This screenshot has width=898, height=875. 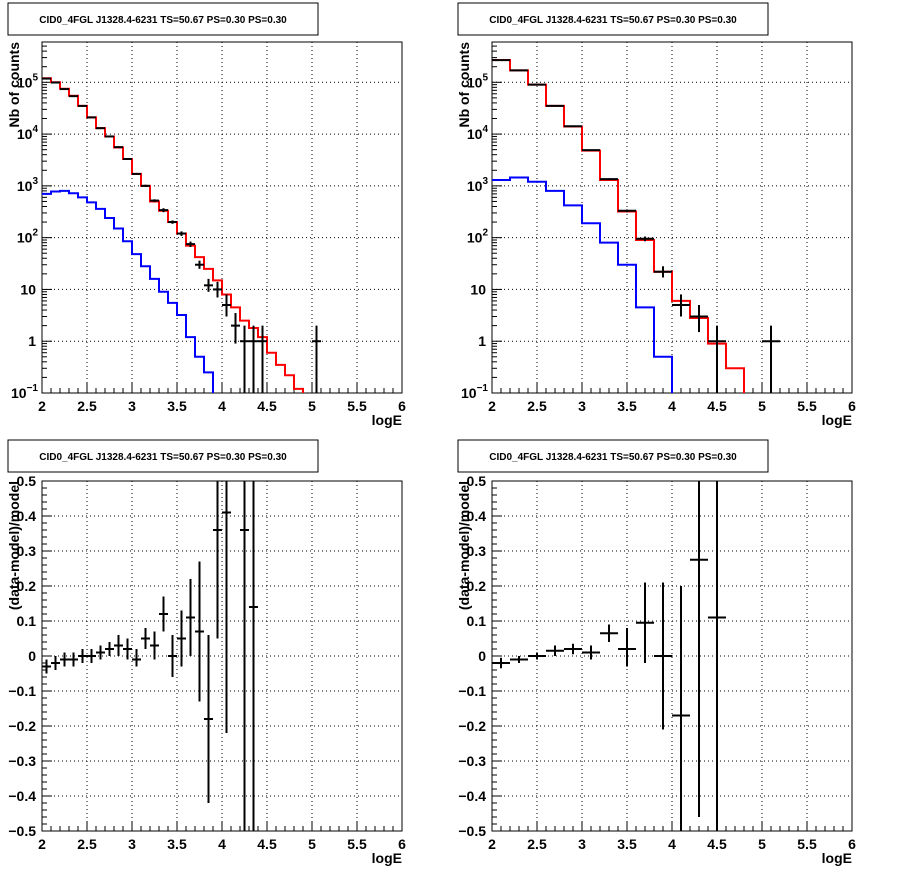 What do you see at coordinates (482, 341) in the screenshot?
I see `y-tick-label: 1` at bounding box center [482, 341].